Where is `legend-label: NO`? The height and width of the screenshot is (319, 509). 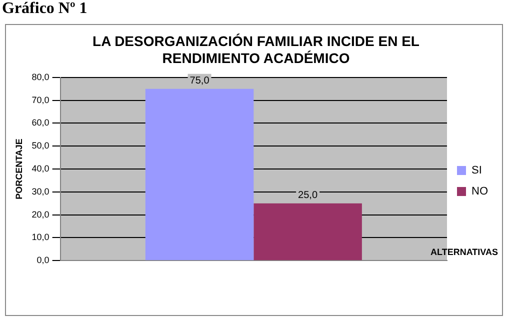
legend-label: NO is located at coordinates (480, 192).